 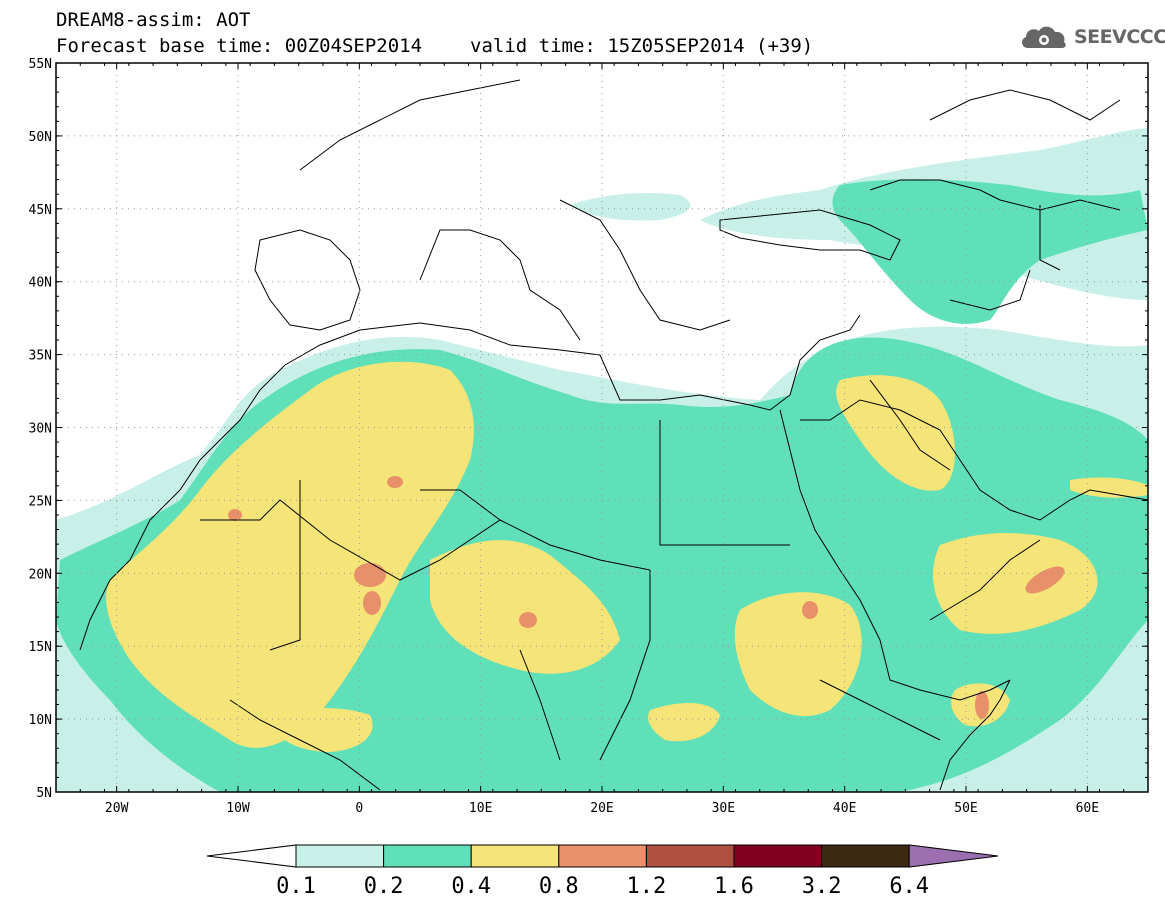 What do you see at coordinates (480, 808) in the screenshot?
I see `lon-label: 10E` at bounding box center [480, 808].